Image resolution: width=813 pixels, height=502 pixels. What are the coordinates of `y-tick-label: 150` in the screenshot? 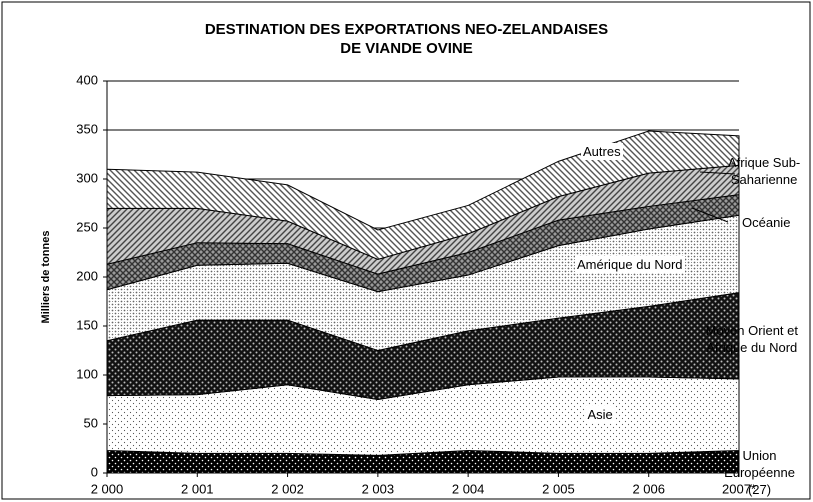 It's located at (87, 324).